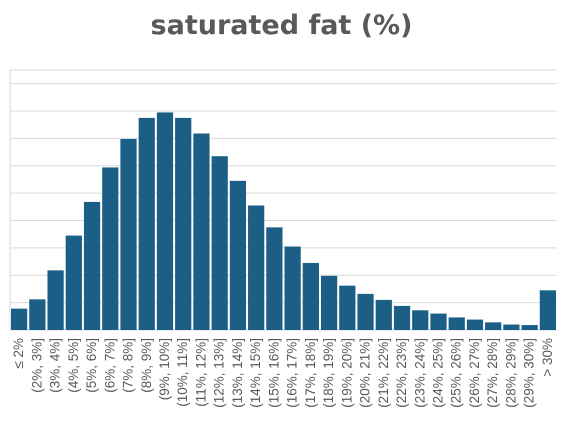 This screenshot has height=437, width=563. I want to click on x-tick-label: (8%, 9%], so click(146, 365).